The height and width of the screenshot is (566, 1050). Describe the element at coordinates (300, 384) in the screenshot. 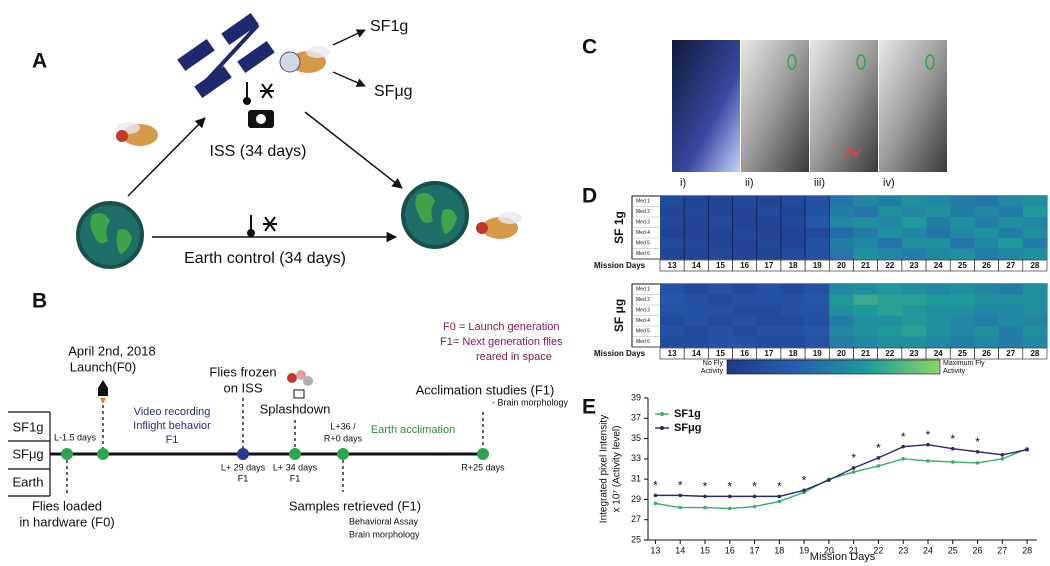

I see `balloon-icon` at that location.